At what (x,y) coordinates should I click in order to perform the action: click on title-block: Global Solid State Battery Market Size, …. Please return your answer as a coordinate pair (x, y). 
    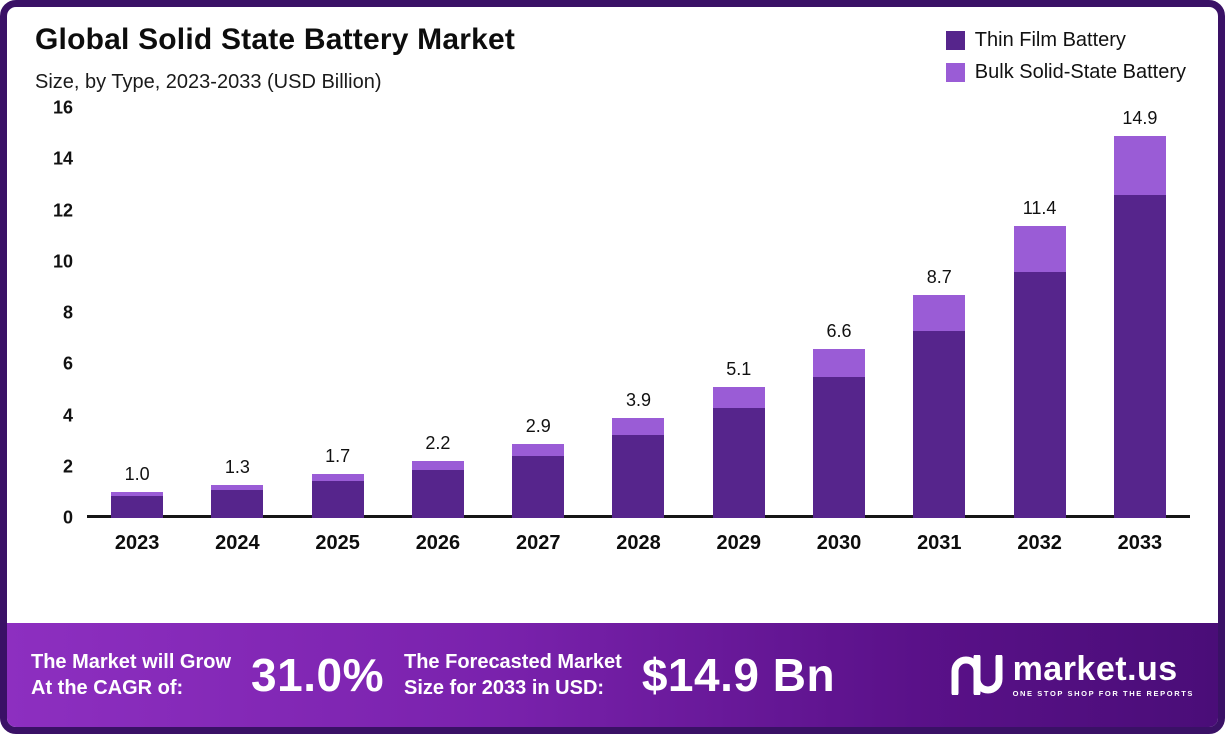
    Looking at the image, I should click on (275, 58).